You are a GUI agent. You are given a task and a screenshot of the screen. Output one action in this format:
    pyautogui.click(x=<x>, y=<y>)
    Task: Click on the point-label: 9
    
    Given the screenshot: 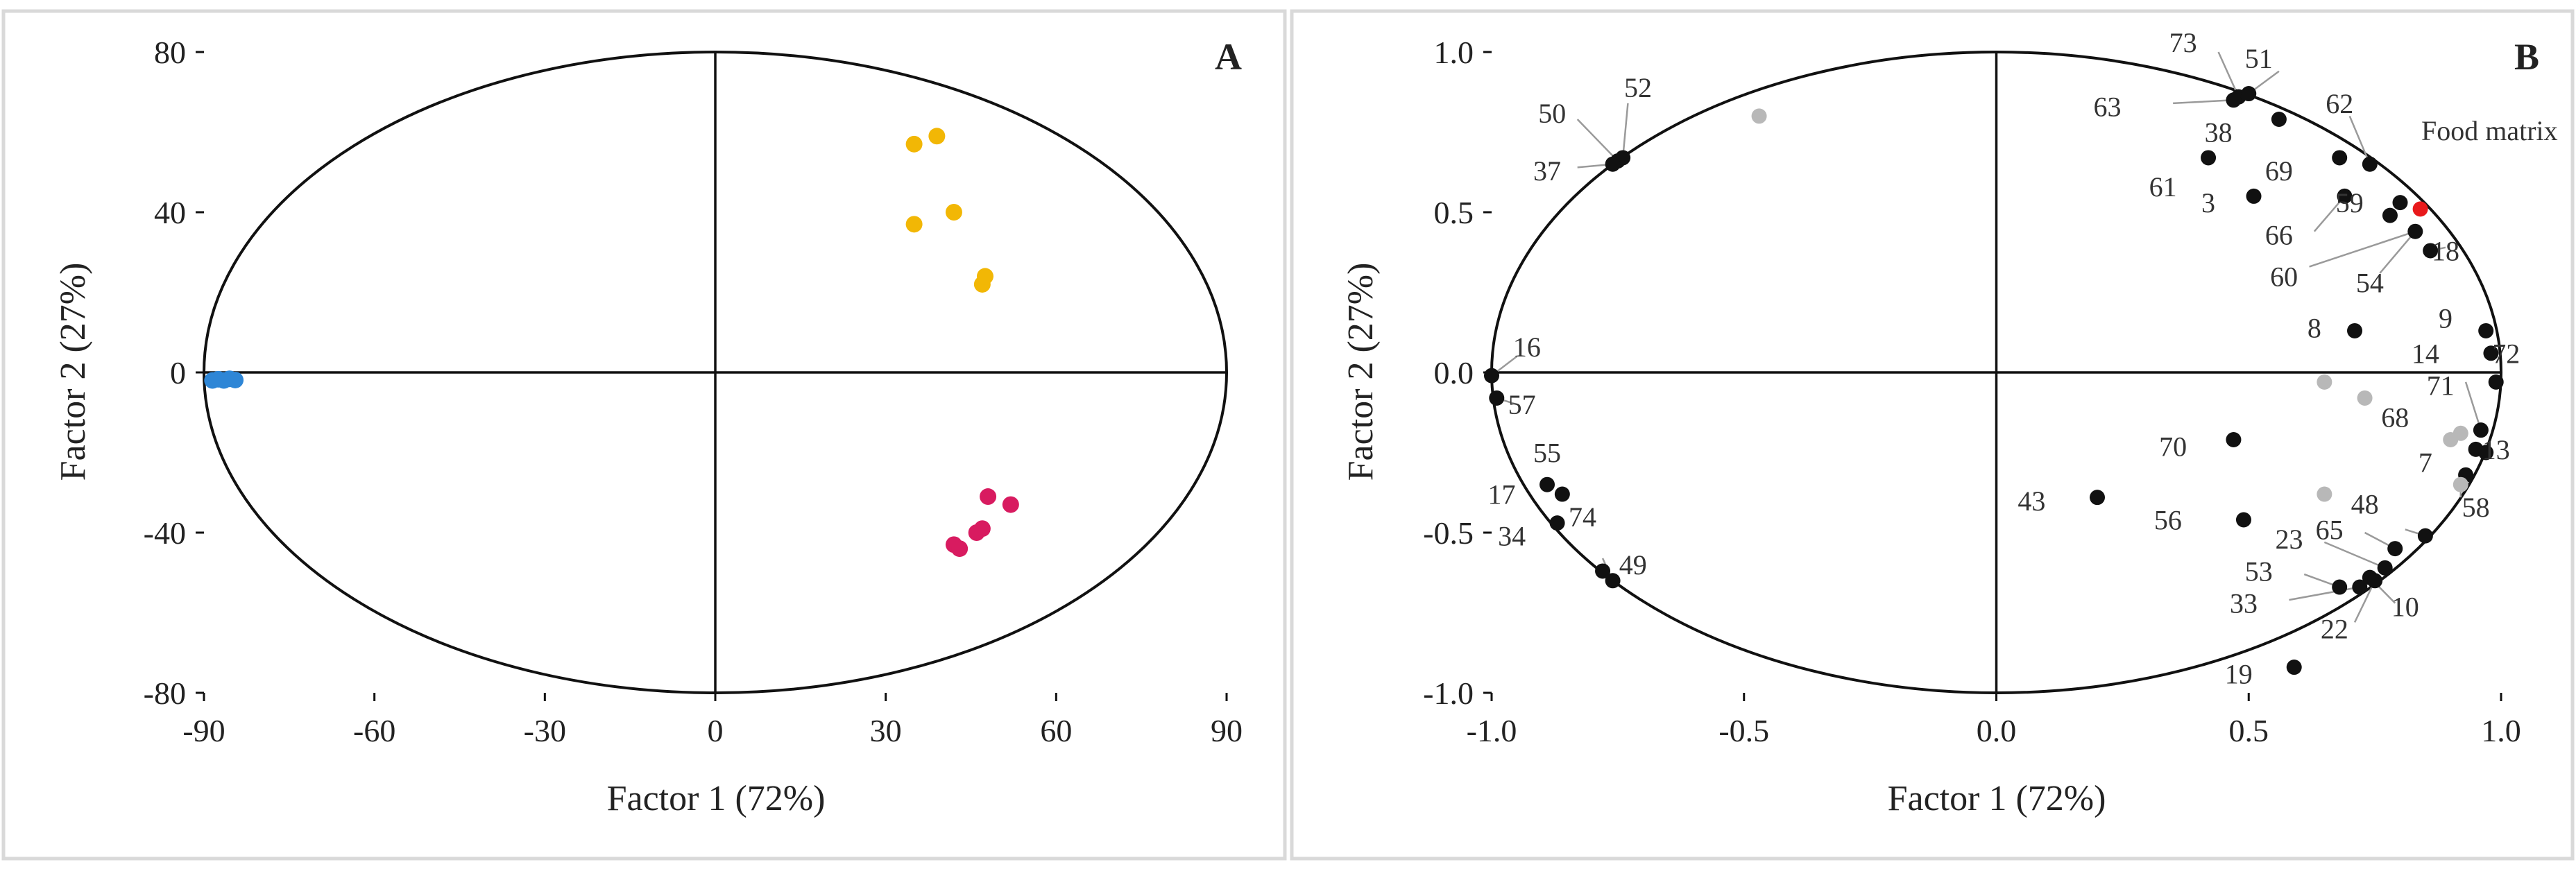 What is the action you would take?
    pyautogui.click(x=2446, y=318)
    